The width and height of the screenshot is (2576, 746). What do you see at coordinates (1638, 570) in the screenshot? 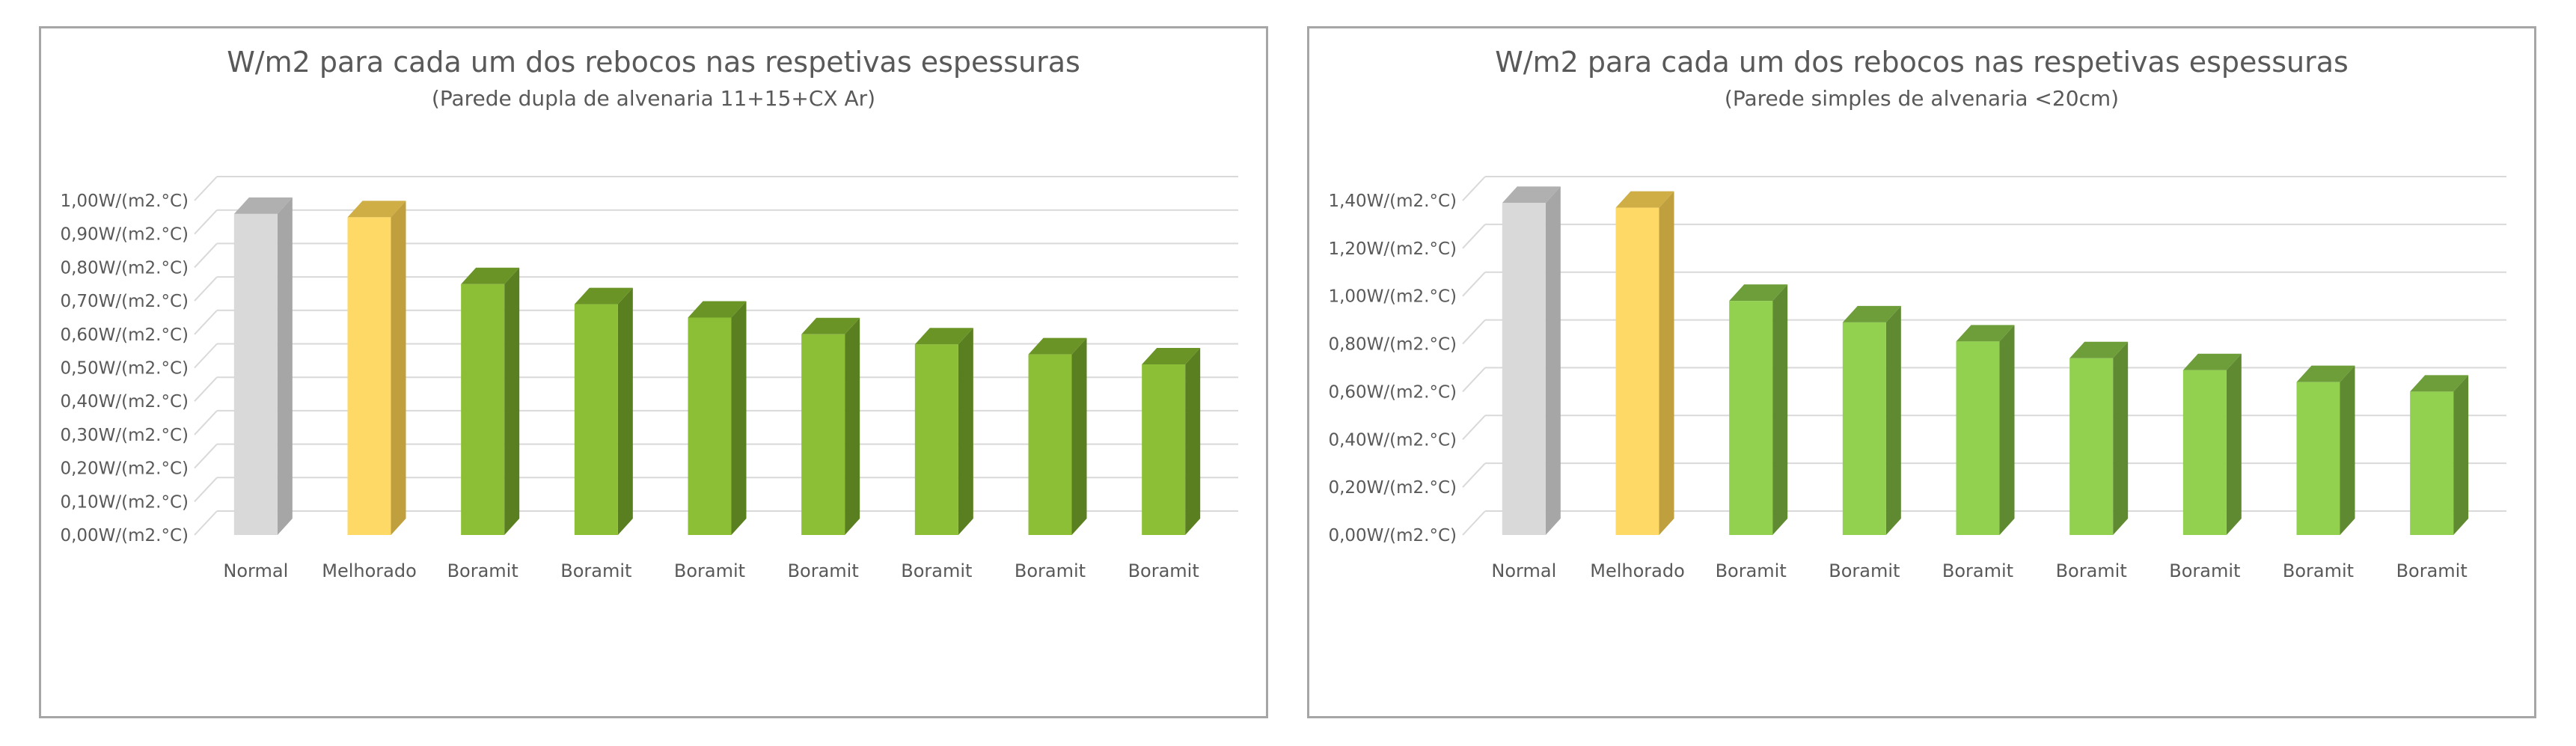
I see `x-category-label: Melhorado` at bounding box center [1638, 570].